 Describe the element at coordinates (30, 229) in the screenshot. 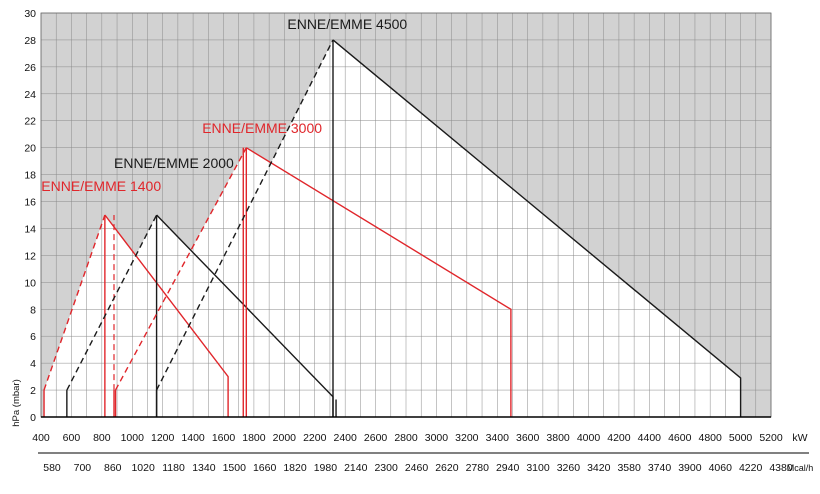

I see `y-tick-label: 14` at that location.